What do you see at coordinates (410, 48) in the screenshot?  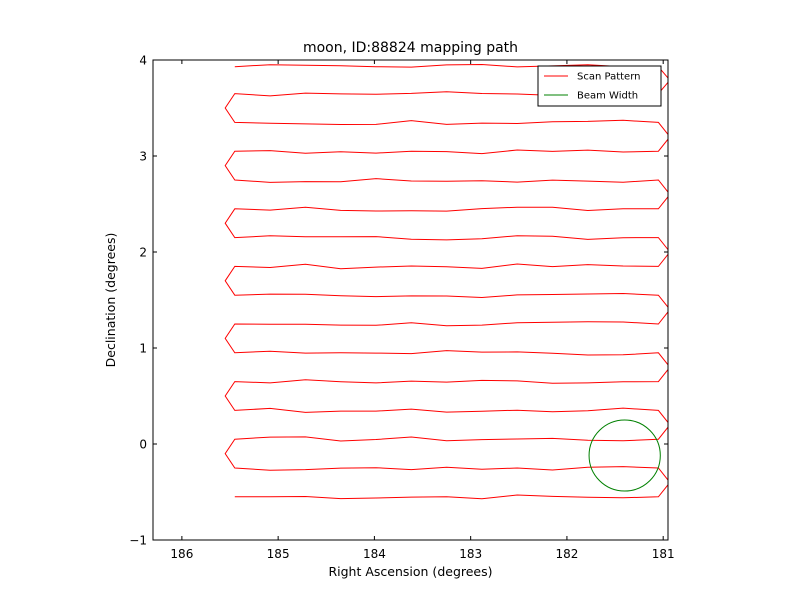 I see `chart-title: moon, ID:88824 mapping path` at bounding box center [410, 48].